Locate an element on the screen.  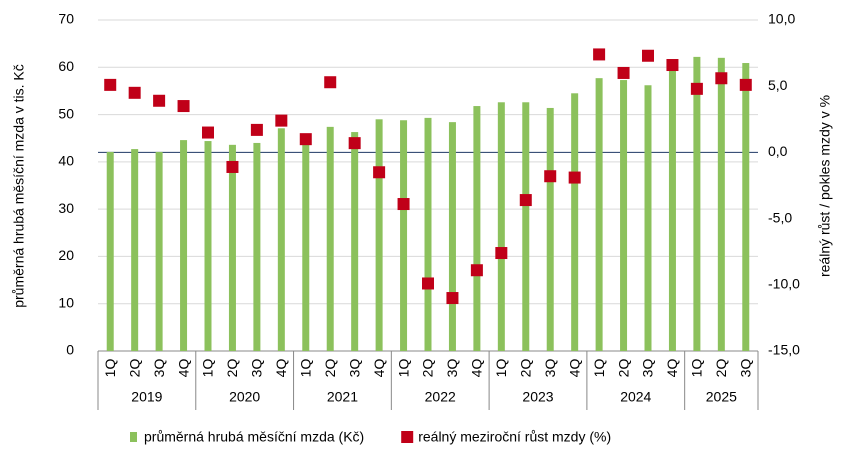
y-tick-label: 20 is located at coordinates (66, 255).